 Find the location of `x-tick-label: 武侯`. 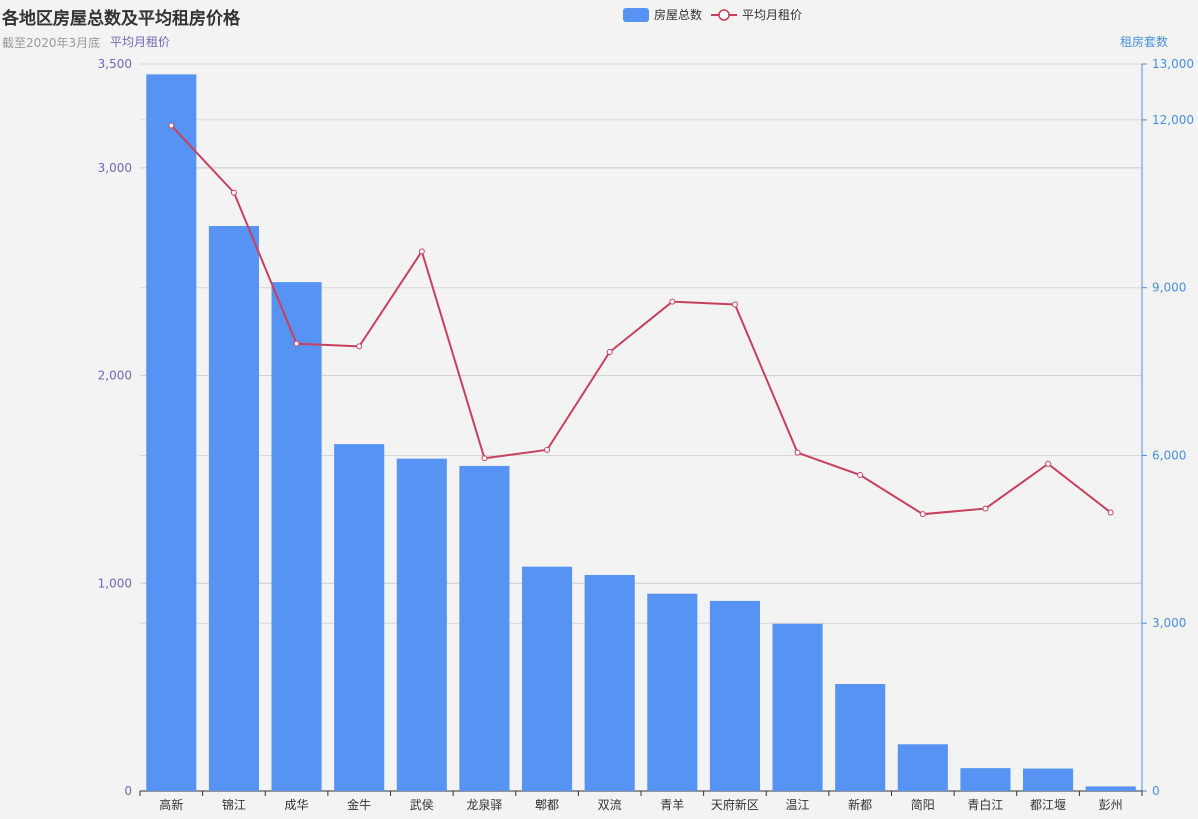

x-tick-label: 武侯 is located at coordinates (422, 805).